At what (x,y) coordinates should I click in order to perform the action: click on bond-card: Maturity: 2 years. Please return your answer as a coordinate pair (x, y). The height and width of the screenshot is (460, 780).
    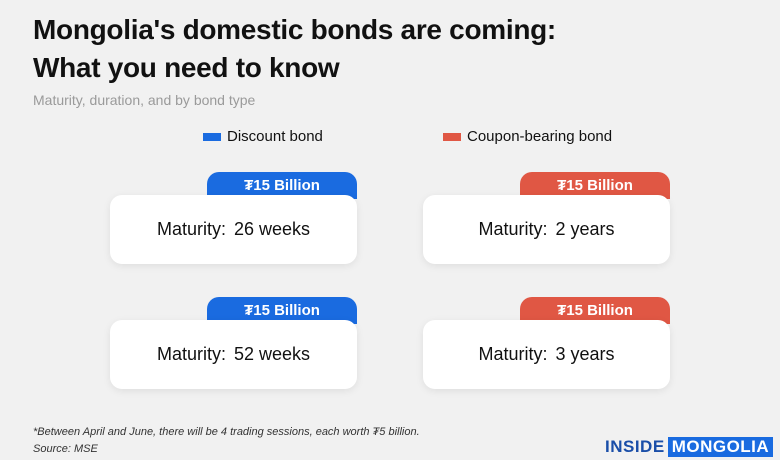
    Looking at the image, I should click on (546, 229).